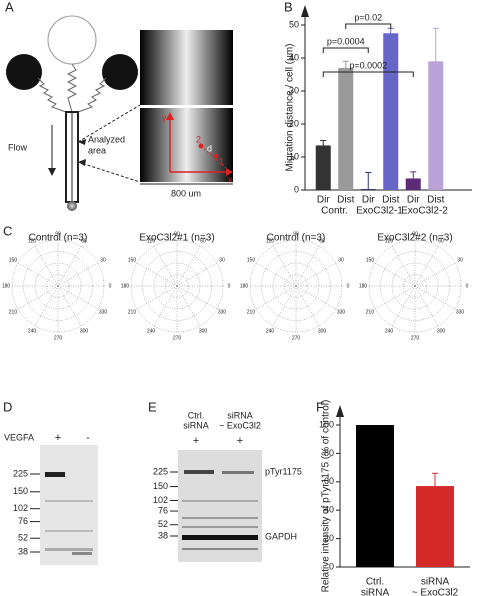 The width and height of the screenshot is (477, 596). What do you see at coordinates (294, 156) in the screenshot?
I see `y-tick-label: 10` at bounding box center [294, 156].